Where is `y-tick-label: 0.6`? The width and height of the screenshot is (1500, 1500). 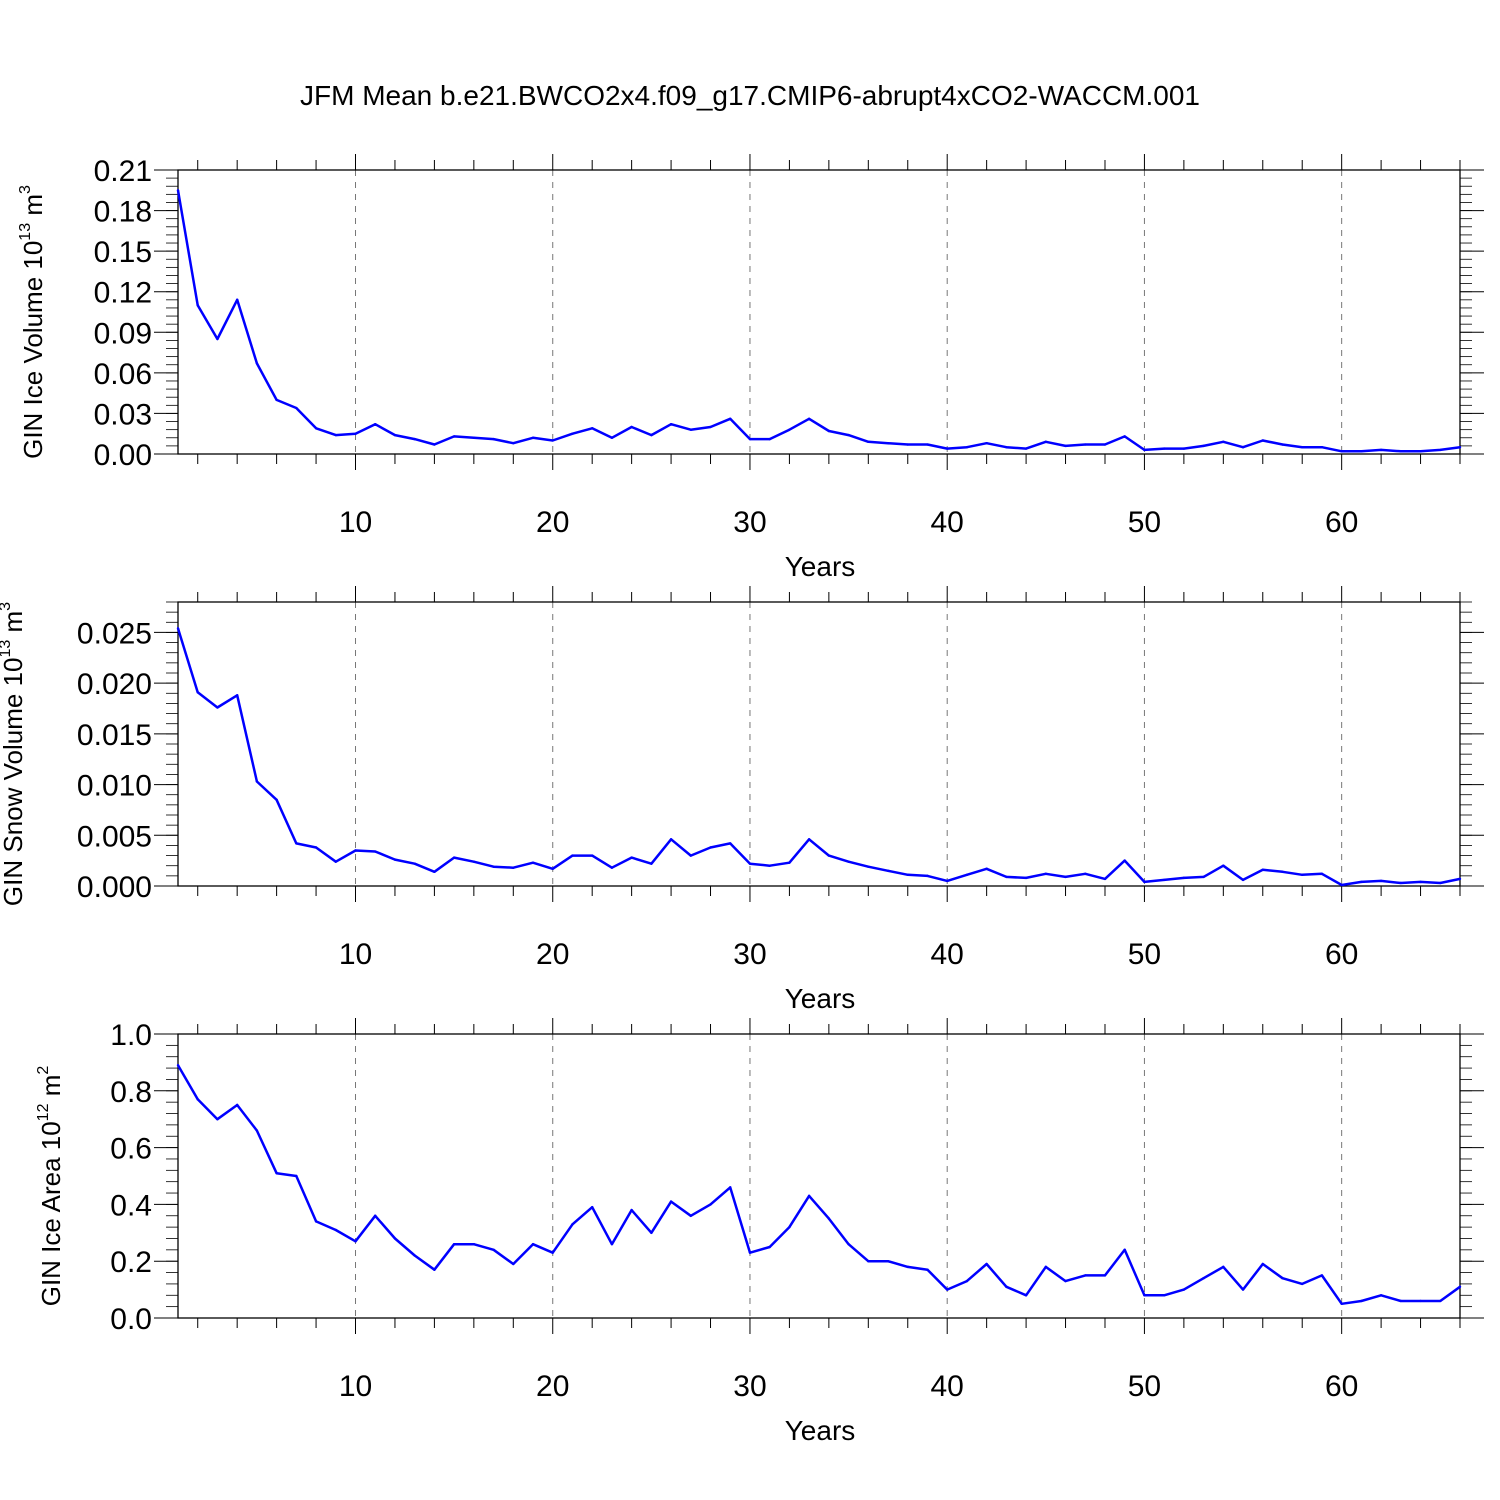 y-tick-label: 0.6 is located at coordinates (131, 1149).